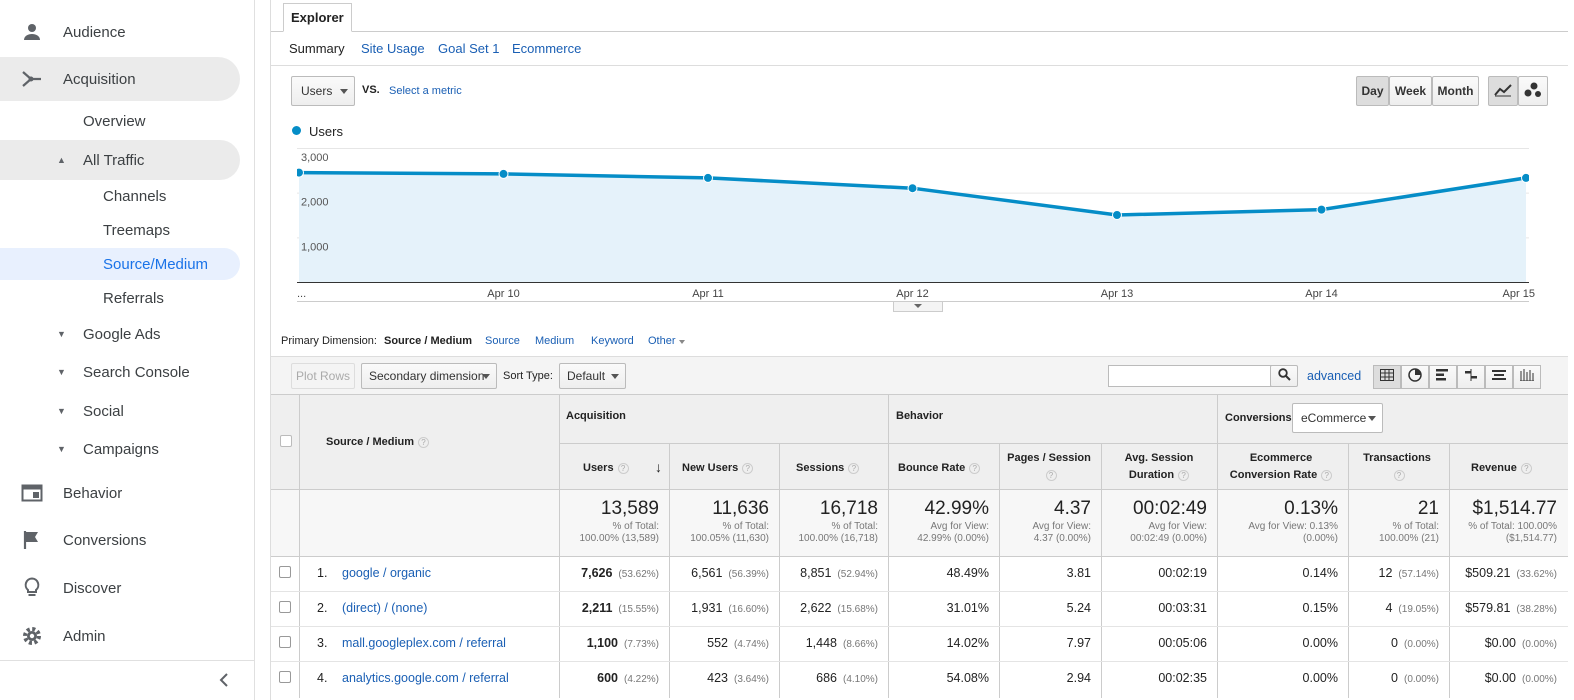  Describe the element at coordinates (1334, 376) in the screenshot. I see `advanced-link: advanced` at that location.